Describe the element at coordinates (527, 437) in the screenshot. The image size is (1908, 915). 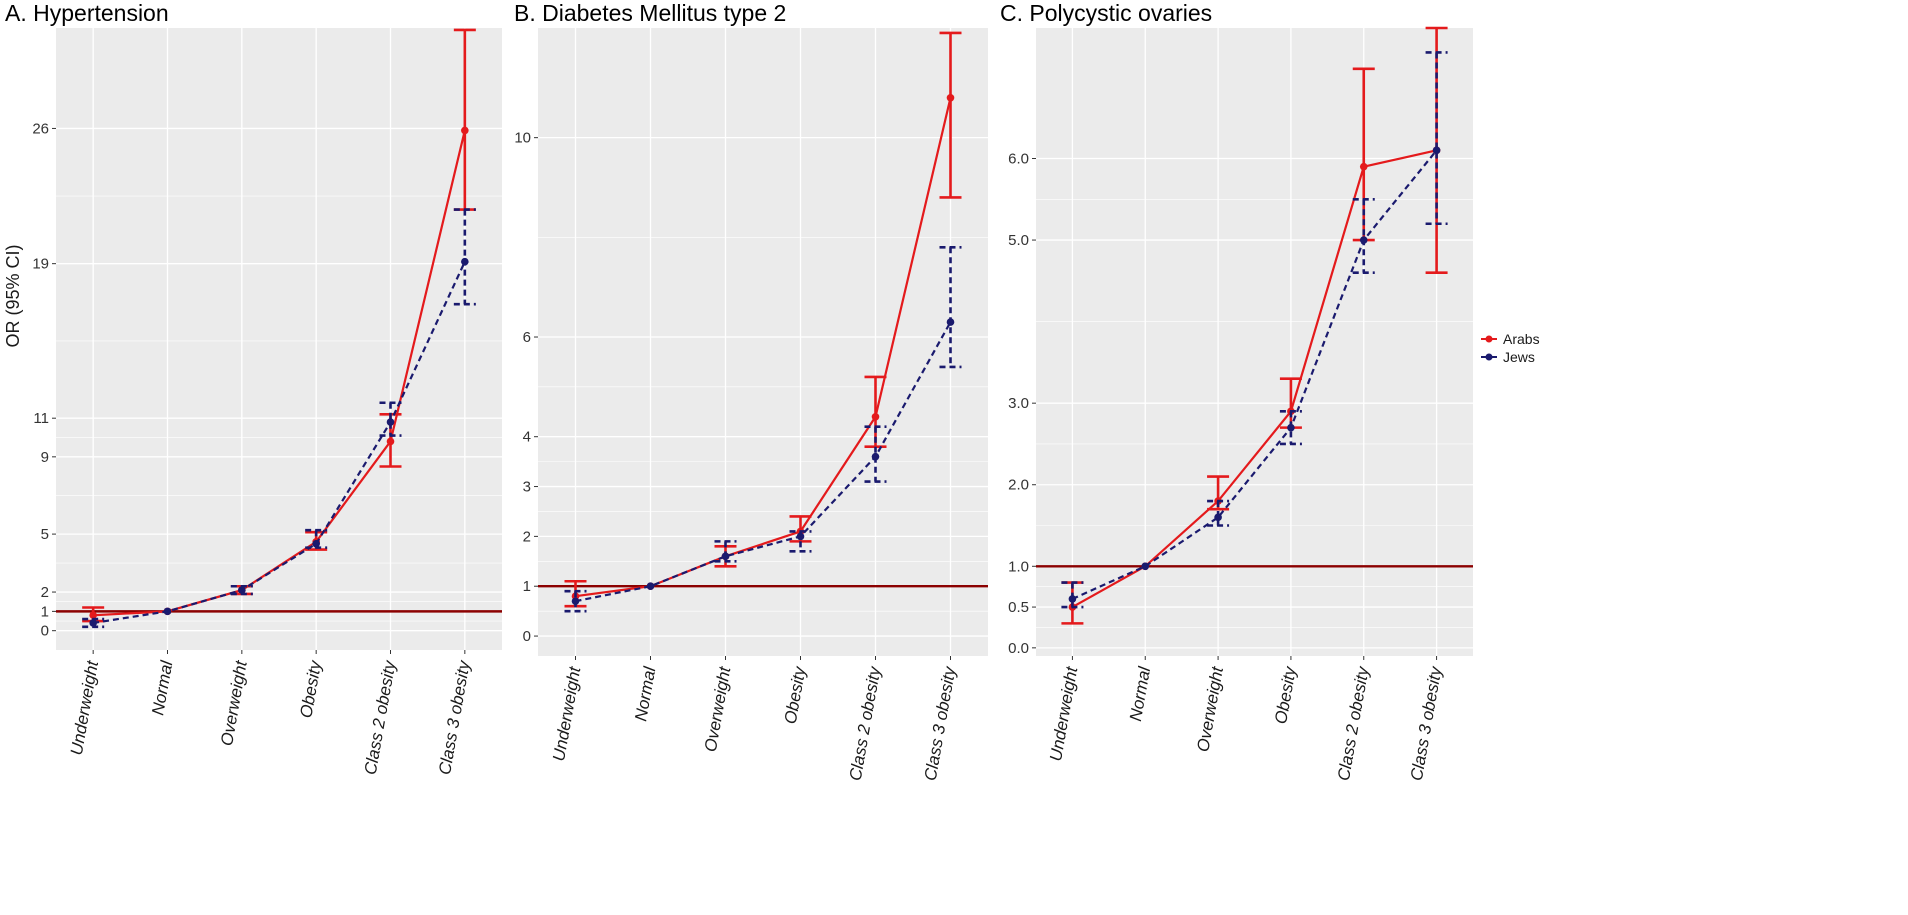
I see `y-tick-label: 4` at that location.